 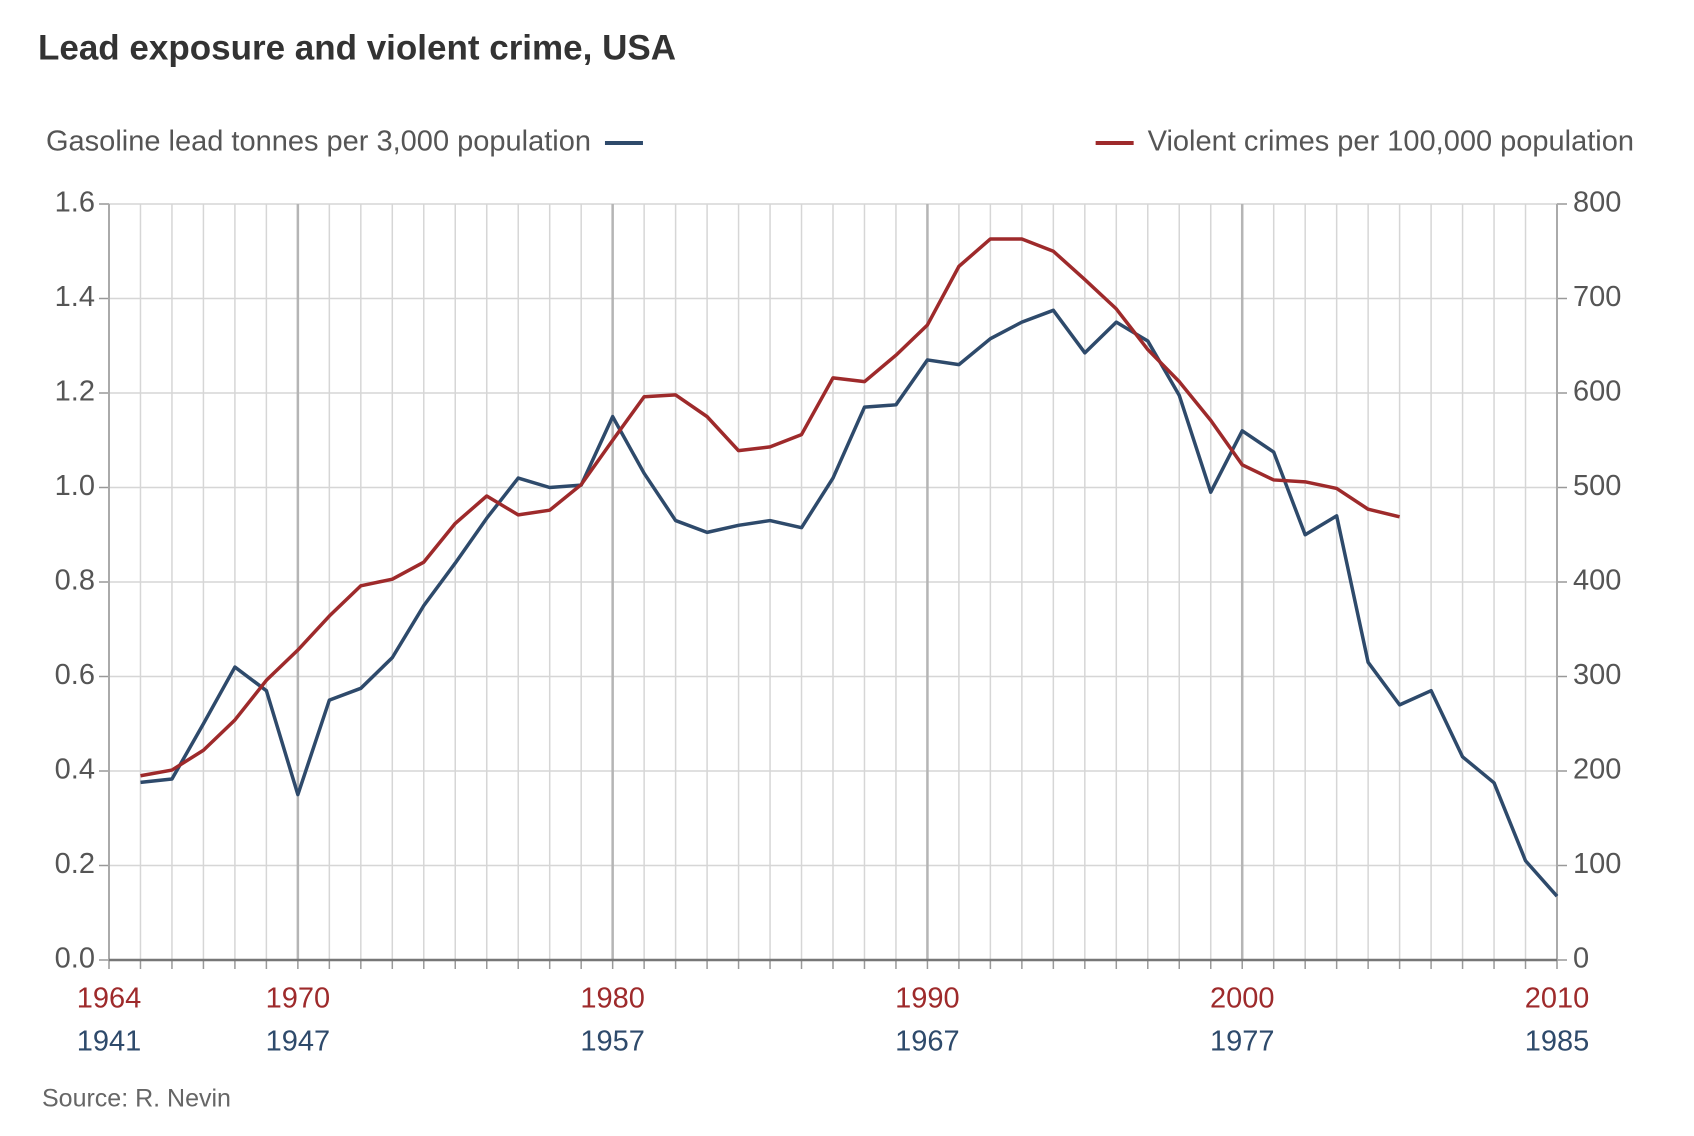 What do you see at coordinates (109, 1042) in the screenshot?
I see `x2-tick-label: 1941` at bounding box center [109, 1042].